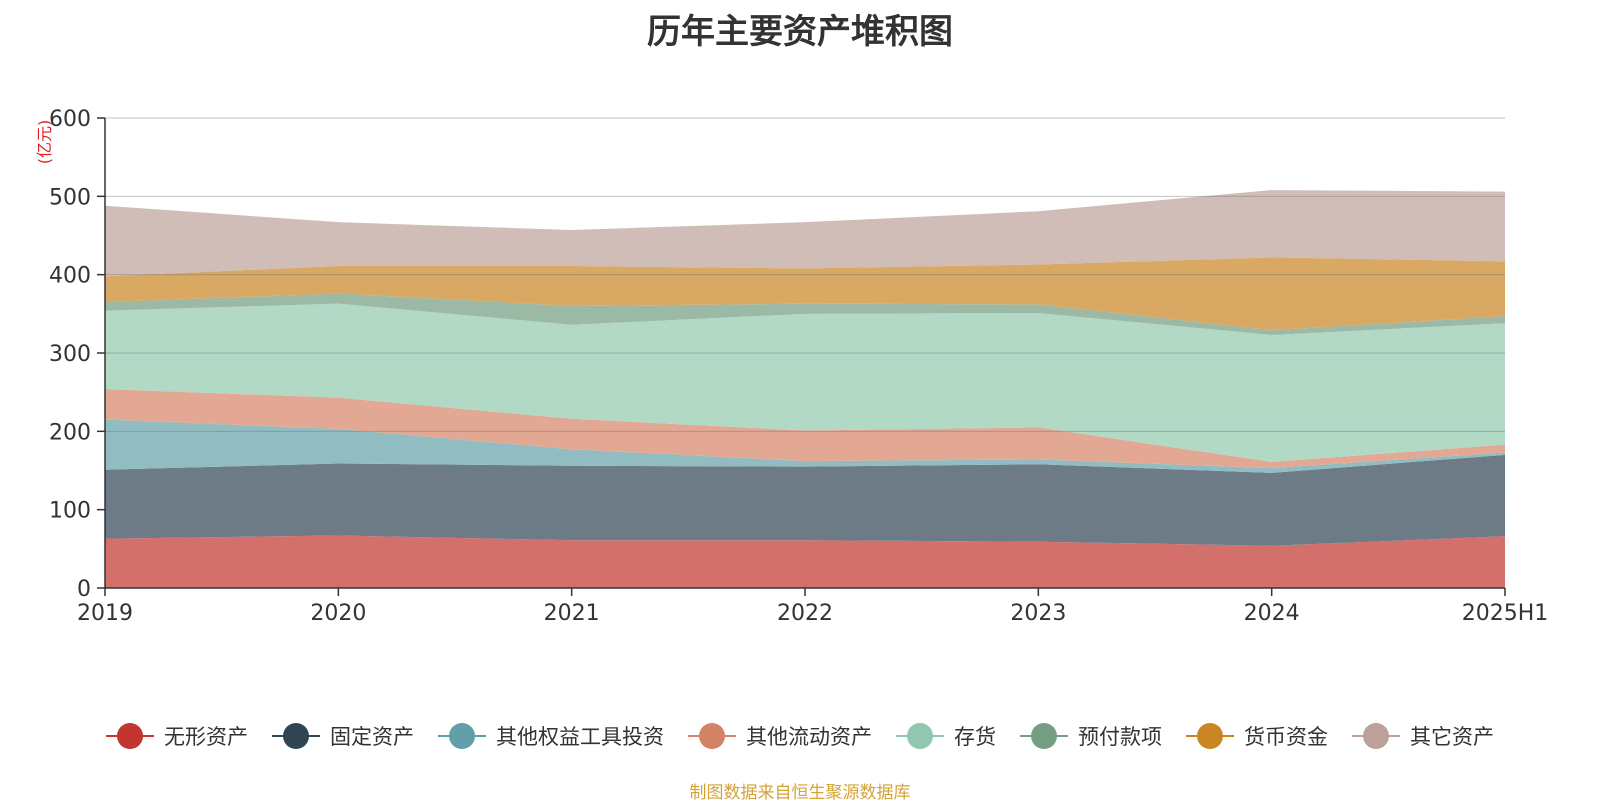  I want to click on legend-label: 货币资金, so click(1286, 737).